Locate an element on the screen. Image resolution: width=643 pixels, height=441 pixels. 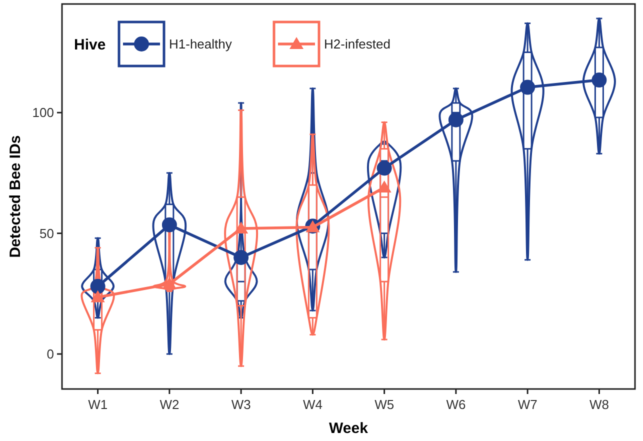
x-tick-label: W6 is located at coordinates (456, 404).